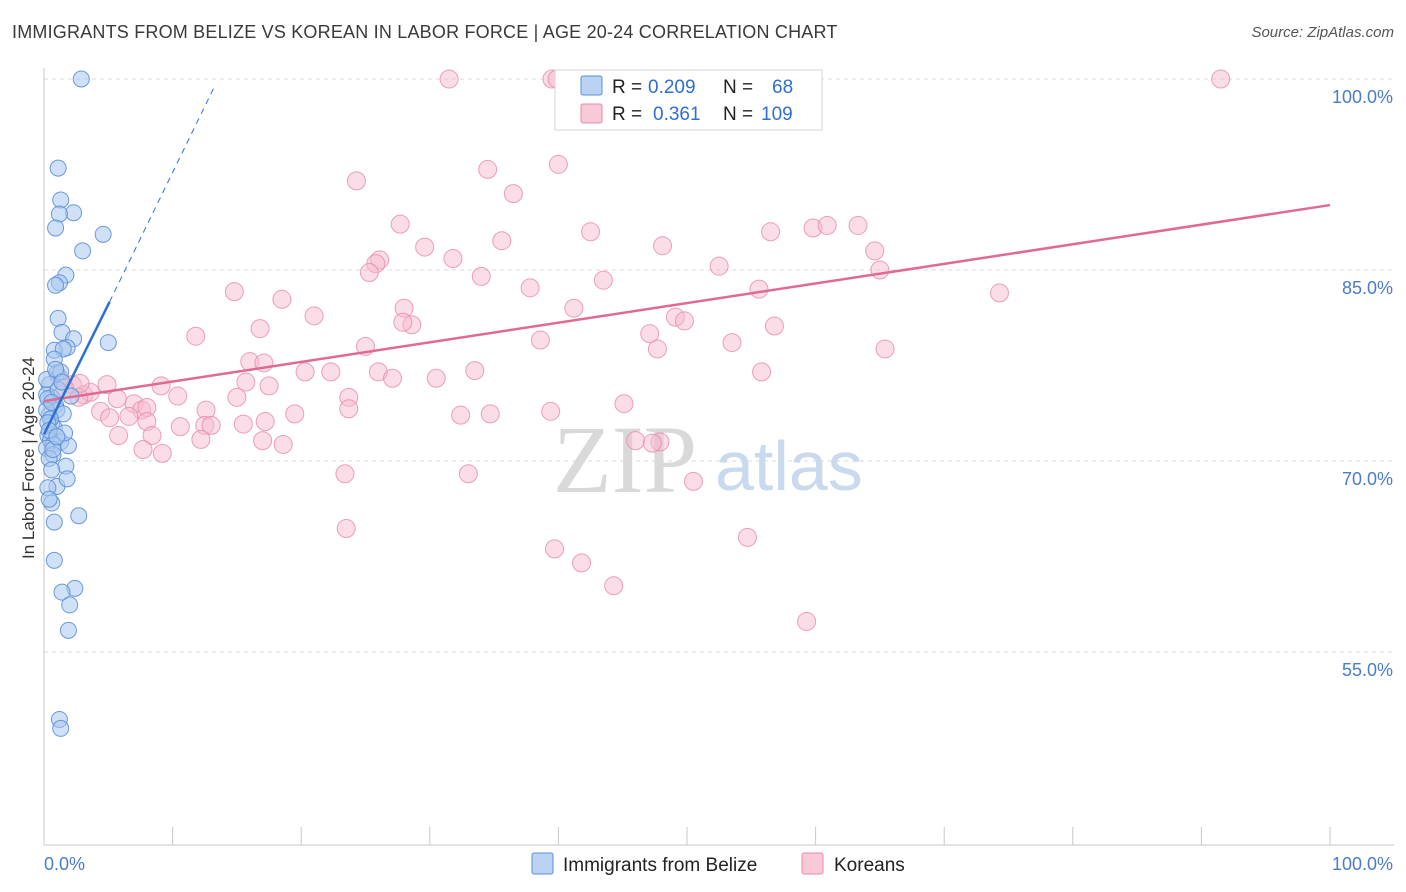  Describe the element at coordinates (677, 114) in the screenshot. I see `legend-r-value-2: 0.361` at that location.